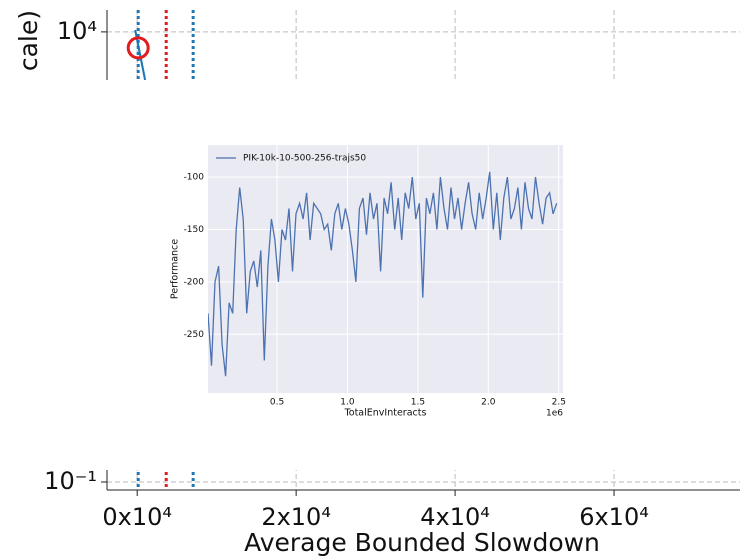 This screenshot has width=747, height=560. What do you see at coordinates (488, 403) in the screenshot?
I see `x-tick-label: 2.0` at bounding box center [488, 403].